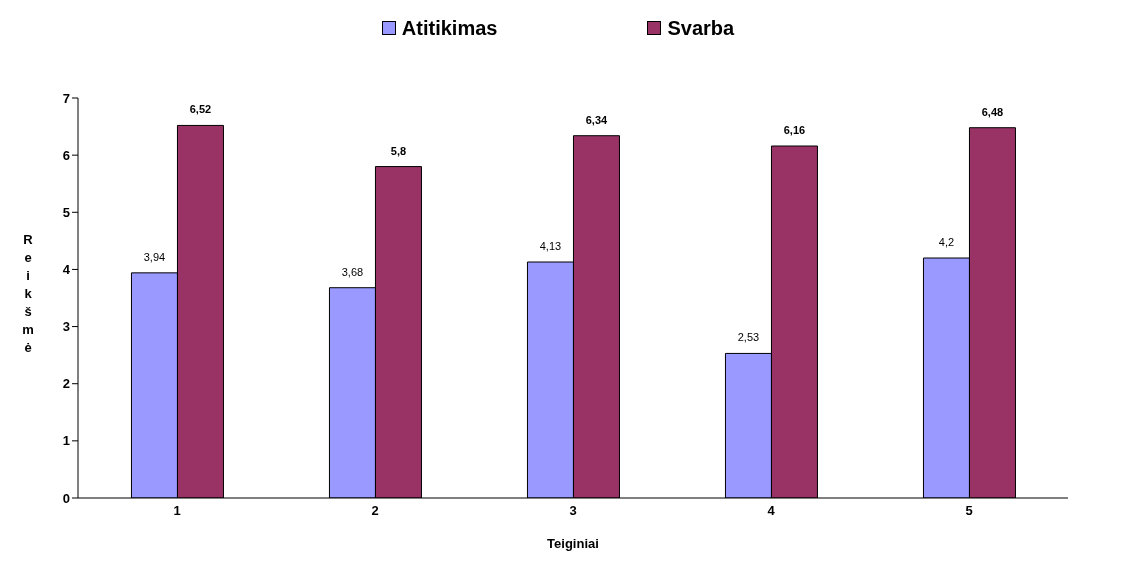  I want to click on data-label: 4,2, so click(946, 242).